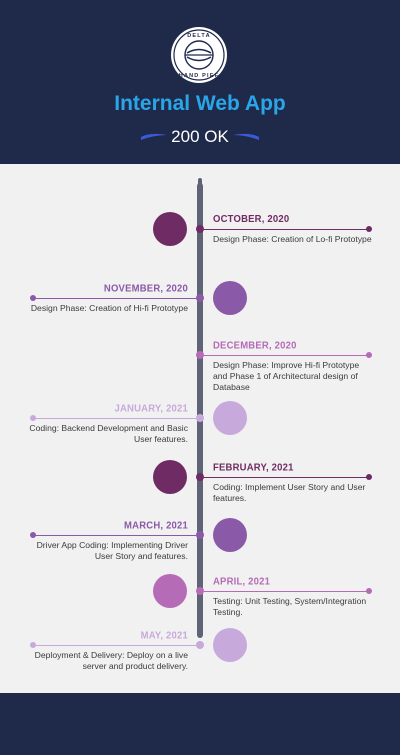 The height and width of the screenshot is (755, 400). Describe the element at coordinates (199, 36) in the screenshot. I see `logo-top-text: DELTA` at that location.